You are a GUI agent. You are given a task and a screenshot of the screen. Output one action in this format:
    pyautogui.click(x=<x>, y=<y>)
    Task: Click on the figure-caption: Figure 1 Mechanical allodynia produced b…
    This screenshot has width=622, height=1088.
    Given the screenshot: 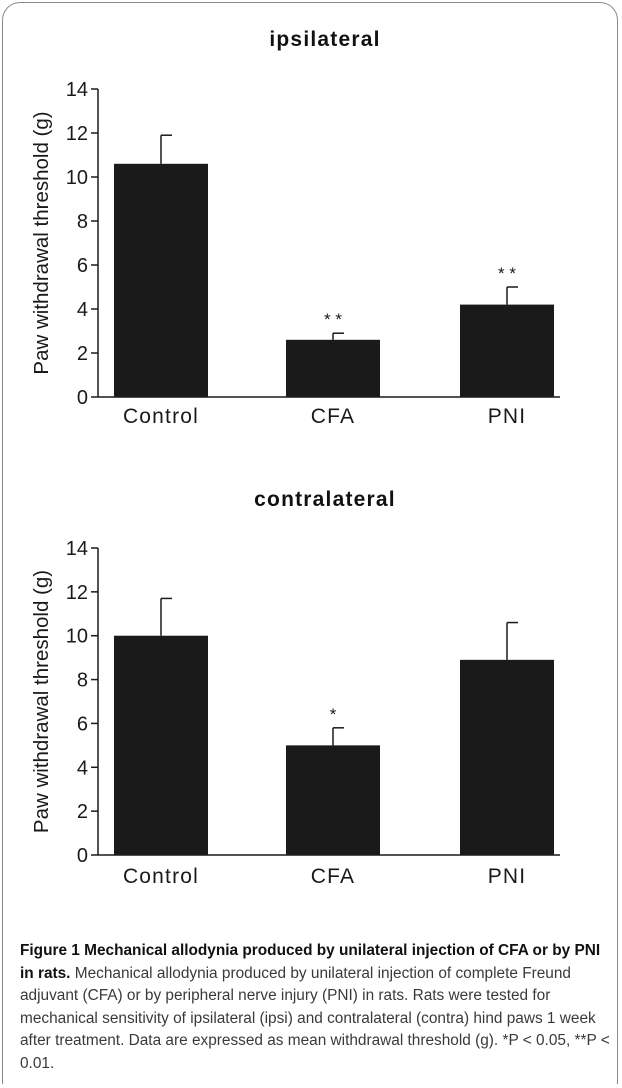 What is the action you would take?
    pyautogui.click(x=315, y=1007)
    